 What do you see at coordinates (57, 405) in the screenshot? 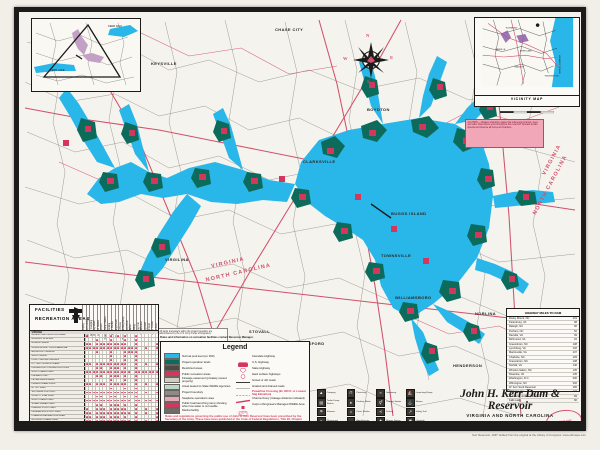
I see `facility-name-cell: STEED CREEK PARK` at bounding box center [57, 405].